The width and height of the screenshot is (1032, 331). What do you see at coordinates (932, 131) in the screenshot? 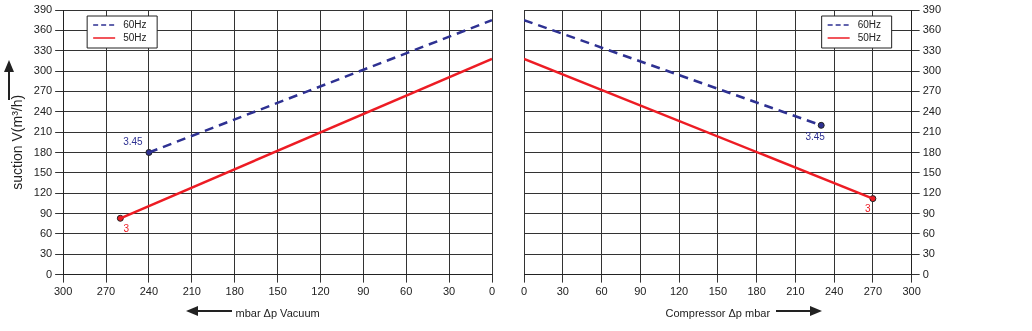
I see `y2-tick-label: 210` at bounding box center [932, 131].